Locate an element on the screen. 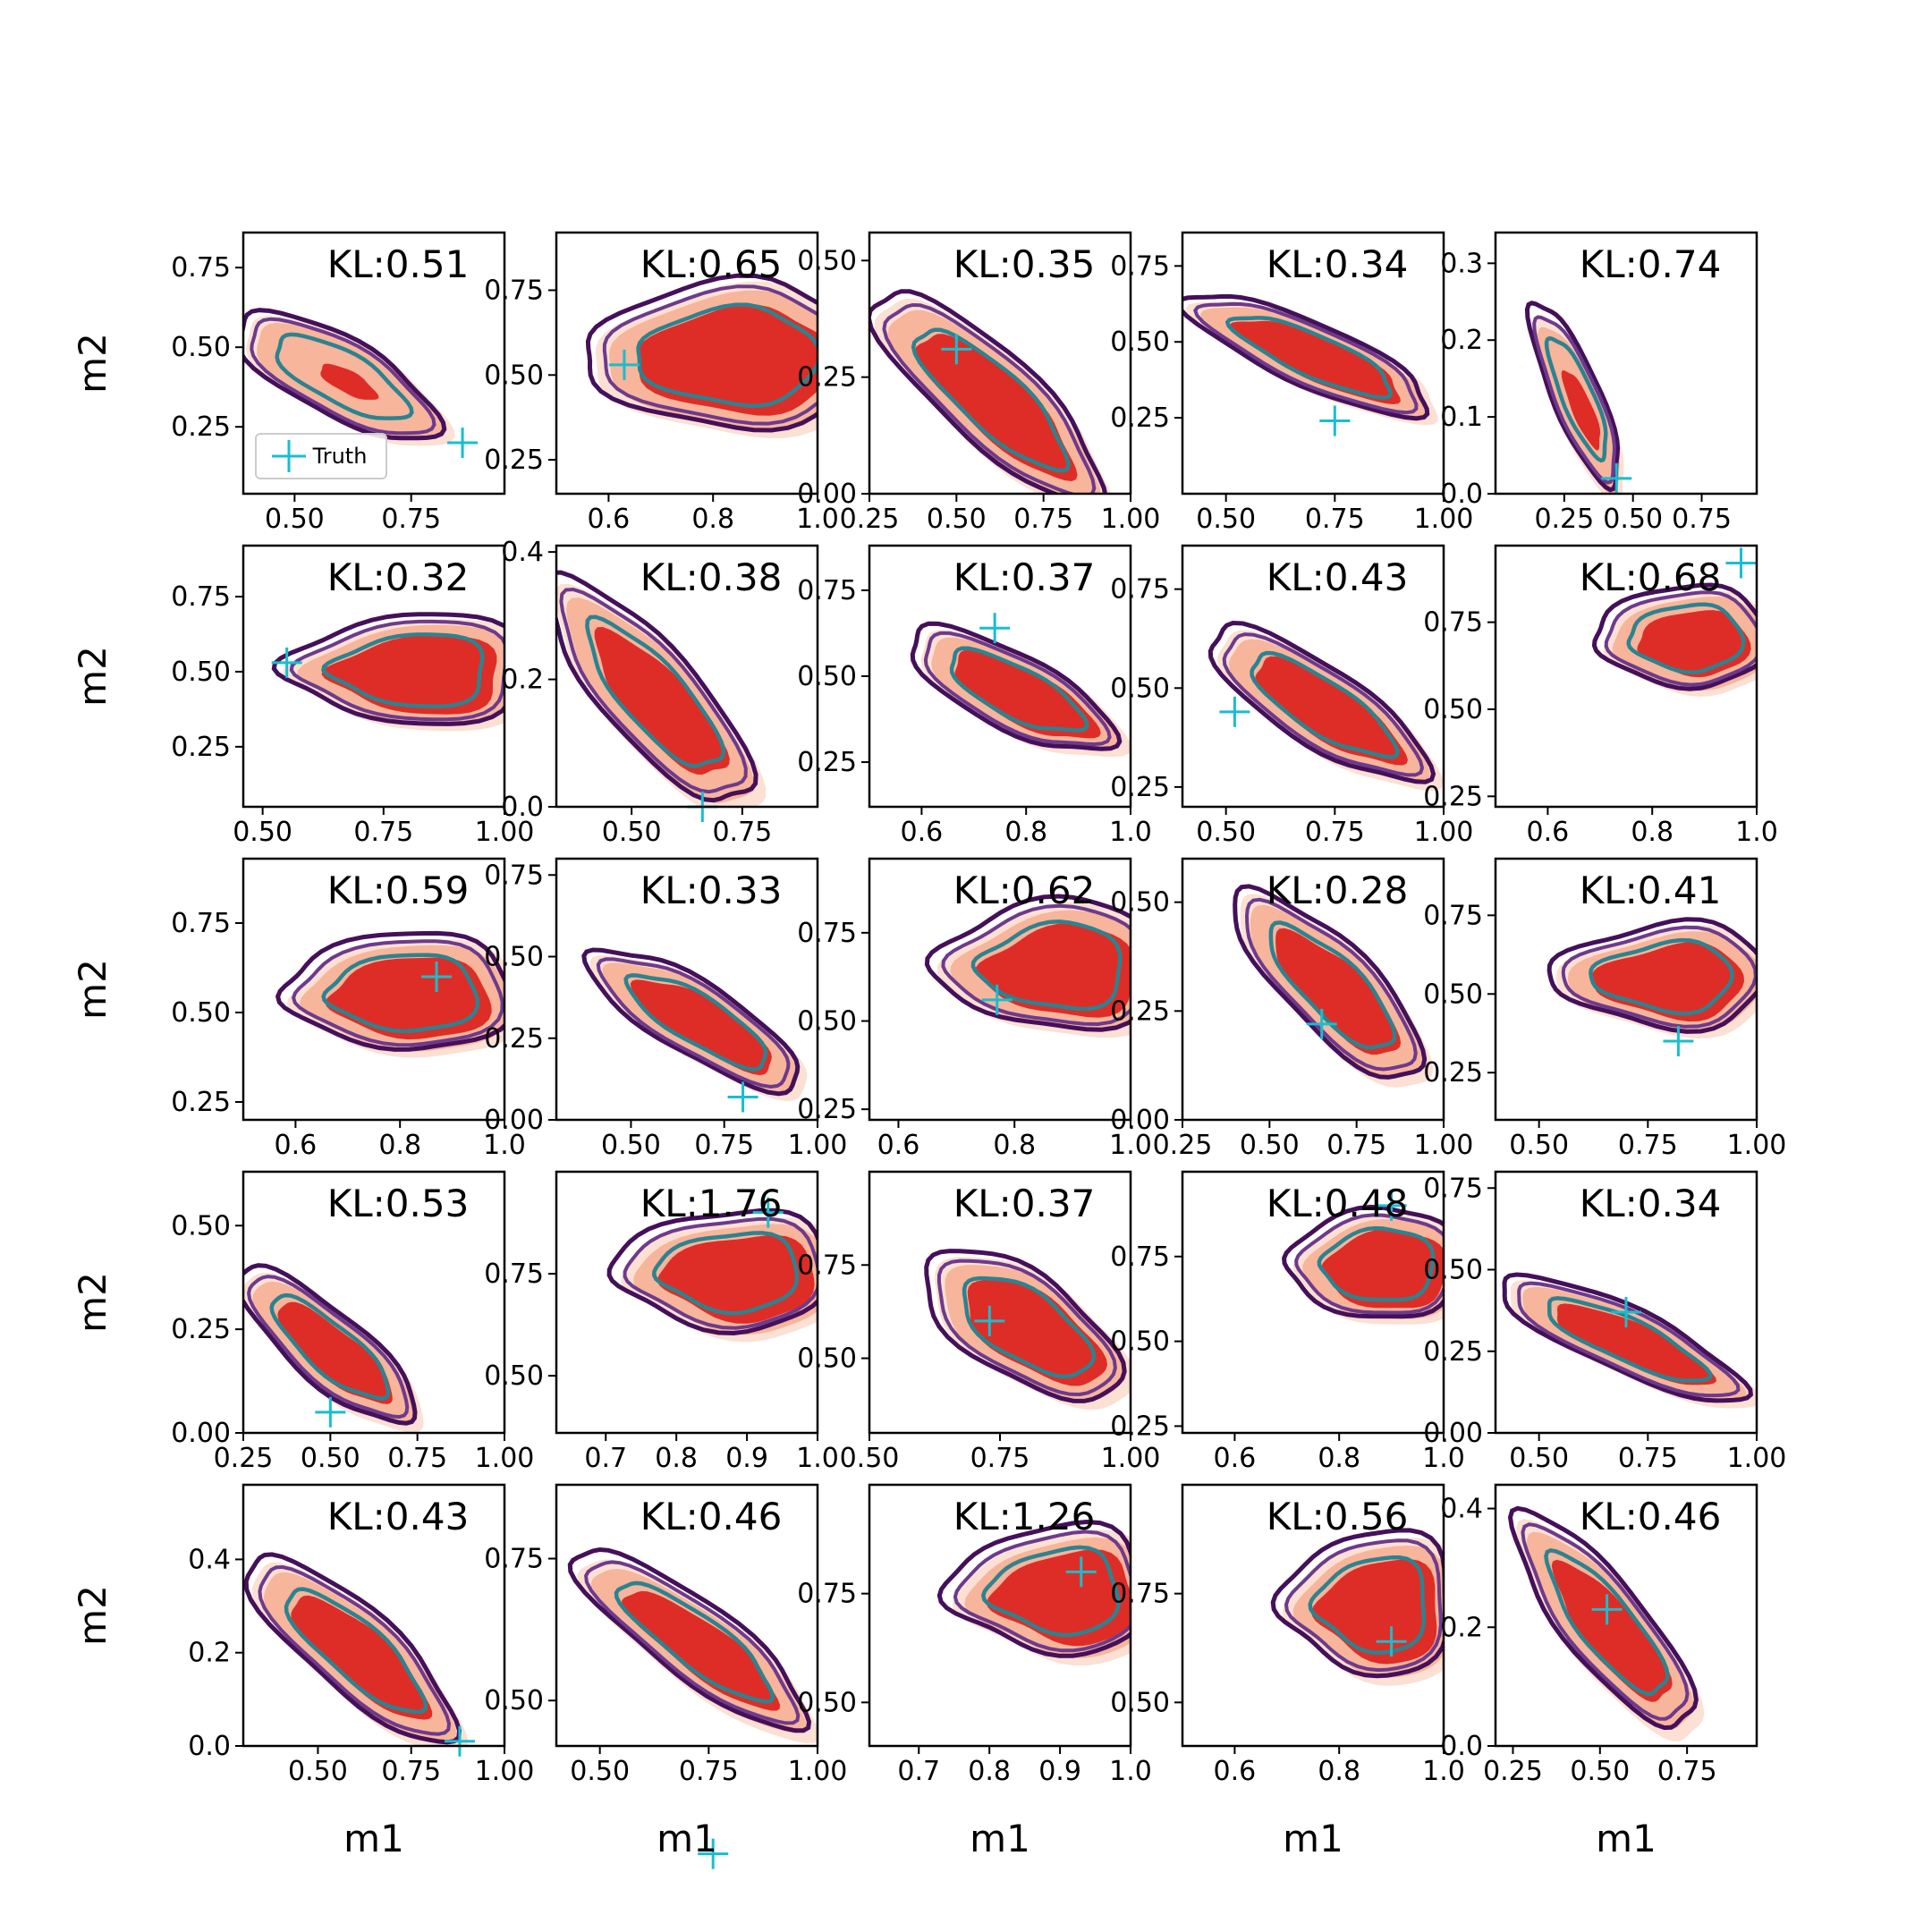 This screenshot has height=1932, width=1932. panel-kl-label: KL:0.33 is located at coordinates (711, 890).